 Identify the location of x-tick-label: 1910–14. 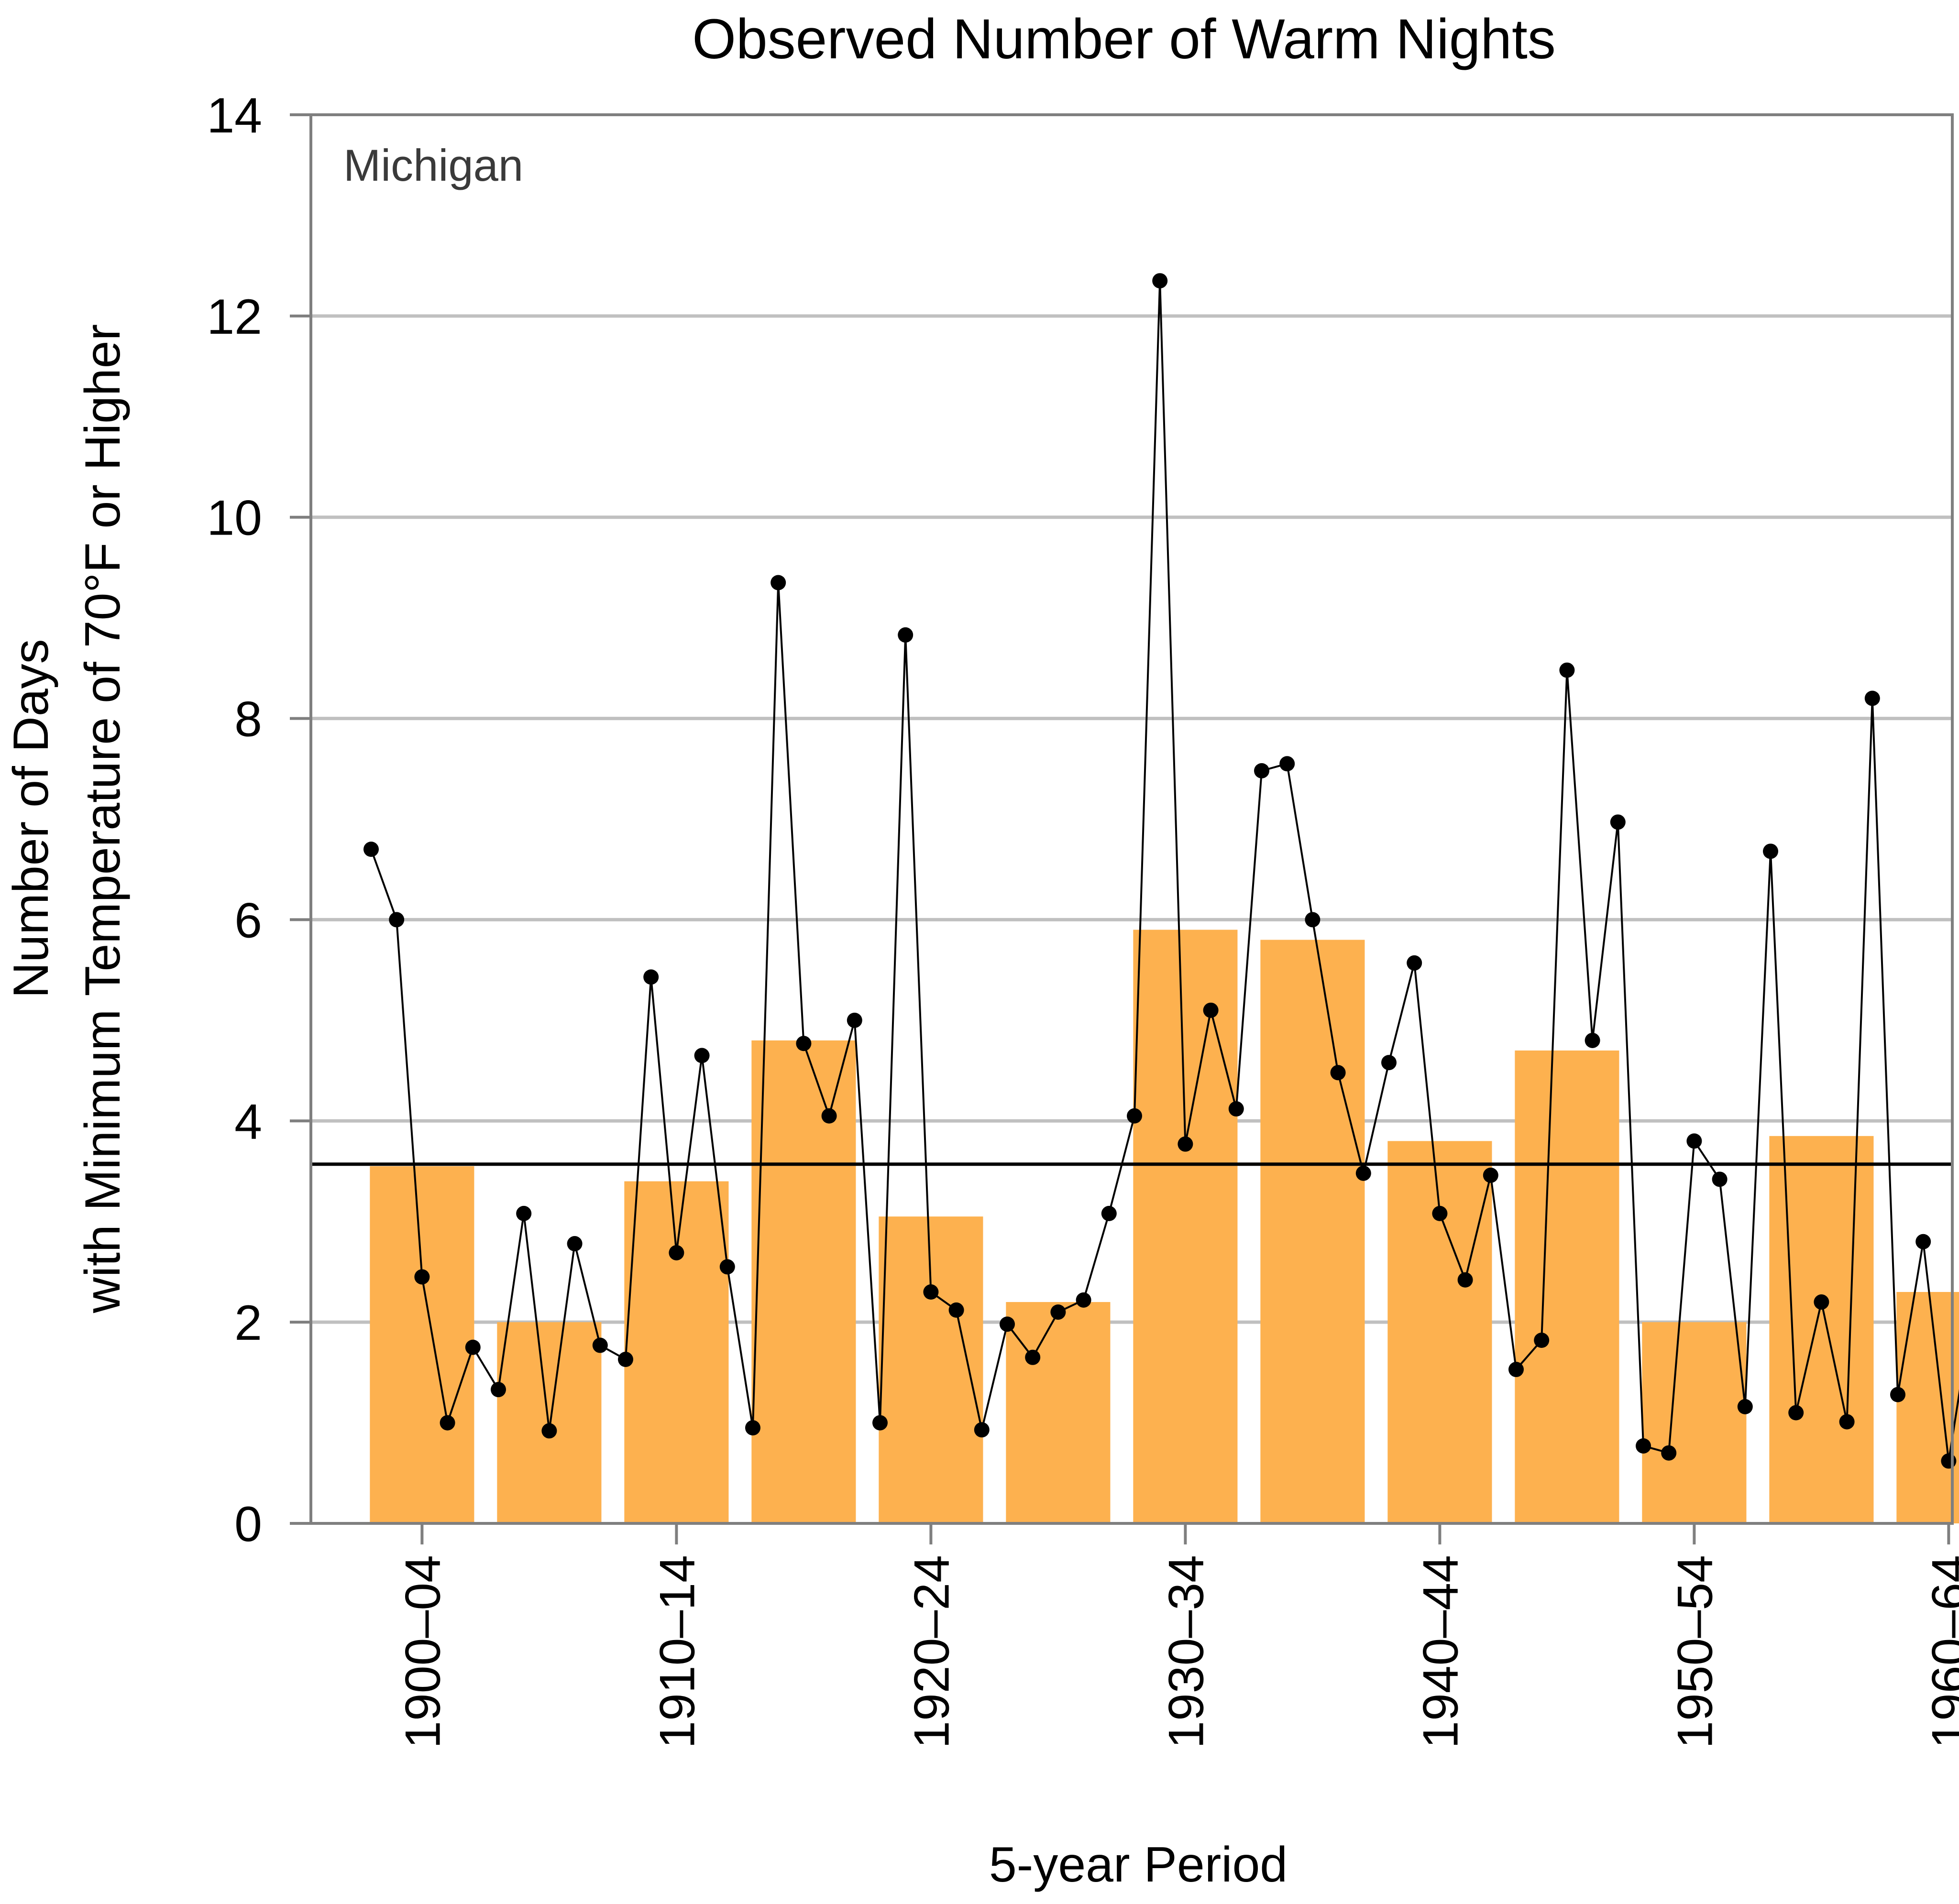
(677, 1652).